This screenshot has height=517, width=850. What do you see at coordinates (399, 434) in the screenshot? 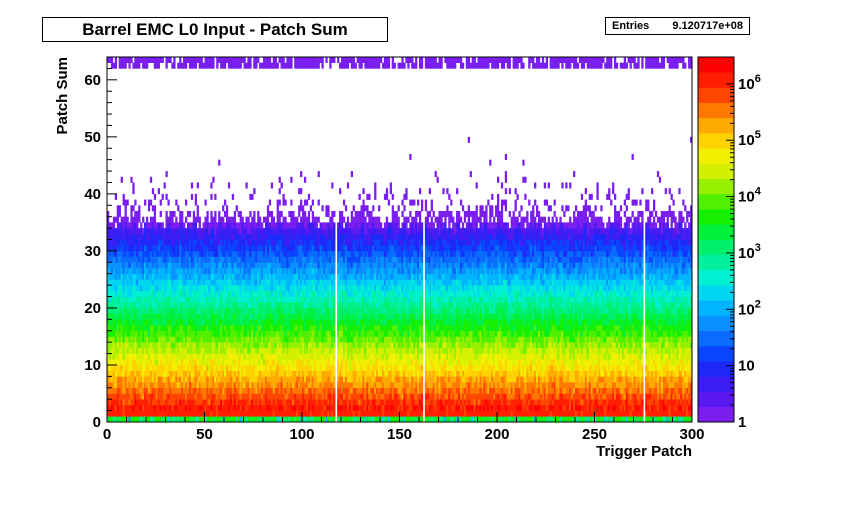
I see `x-tick-label-3: 150` at bounding box center [399, 434].